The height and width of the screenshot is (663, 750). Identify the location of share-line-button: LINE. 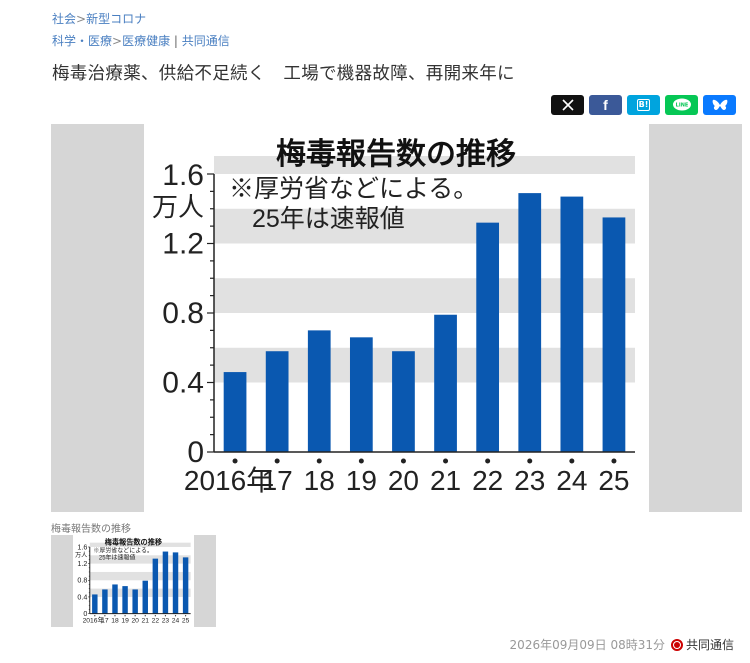
(681, 105).